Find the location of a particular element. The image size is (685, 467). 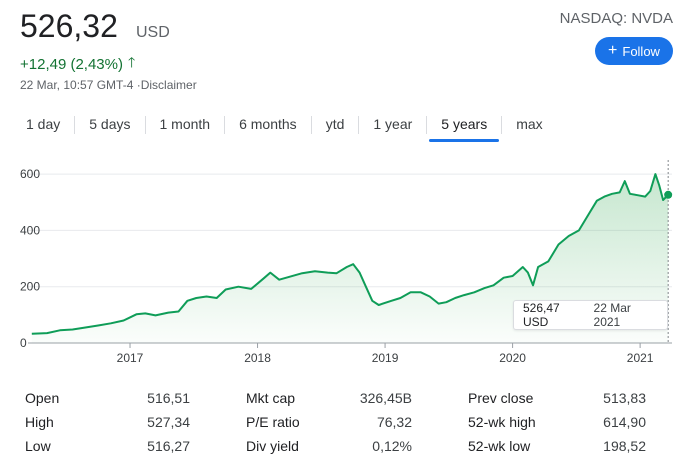

tooltip-value: 526,47 USD is located at coordinates (541, 315).